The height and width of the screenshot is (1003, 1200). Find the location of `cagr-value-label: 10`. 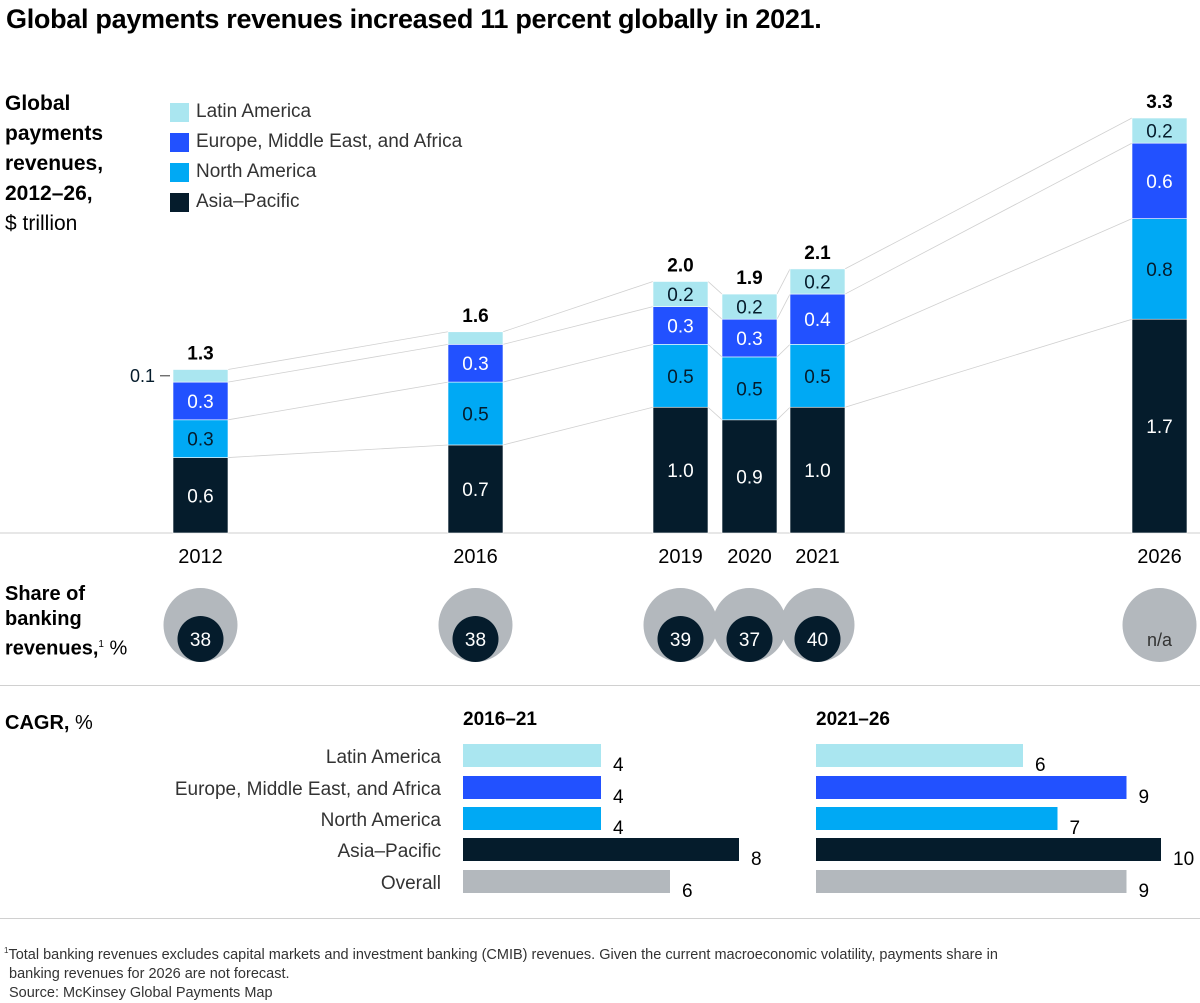

cagr-value-label: 10 is located at coordinates (1183, 859).